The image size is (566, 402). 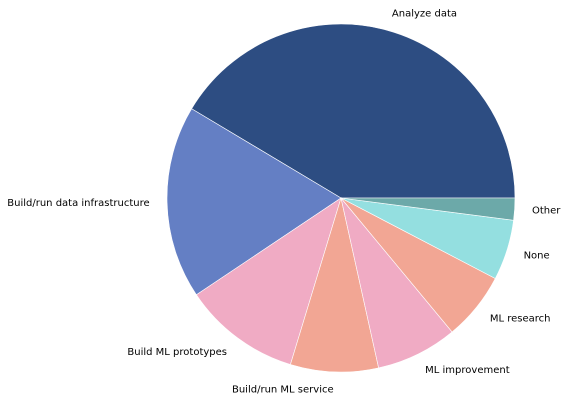 I want to click on pie-label-build-run-ml-service: Build/run ML service, so click(x=283, y=389).